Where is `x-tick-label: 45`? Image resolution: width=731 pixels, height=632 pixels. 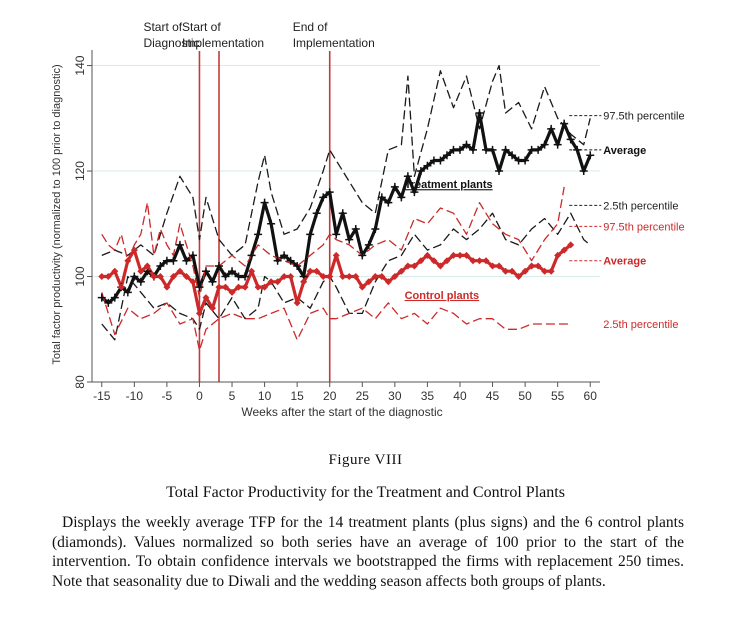
x-tick-label: 45 is located at coordinates (493, 396).